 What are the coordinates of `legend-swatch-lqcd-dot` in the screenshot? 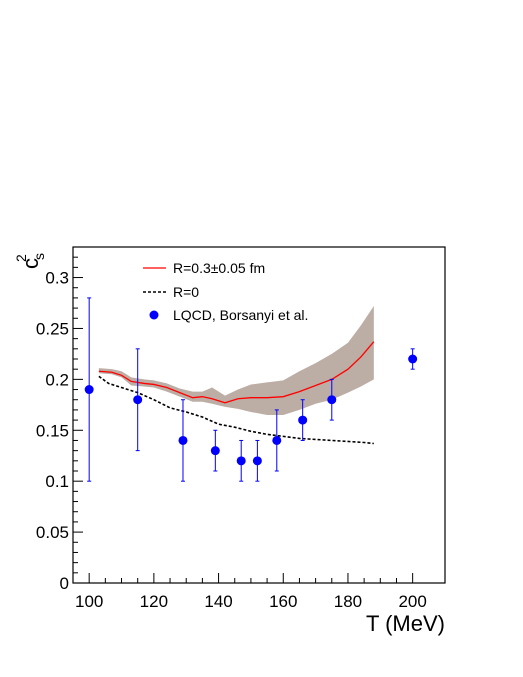 It's located at (154, 315).